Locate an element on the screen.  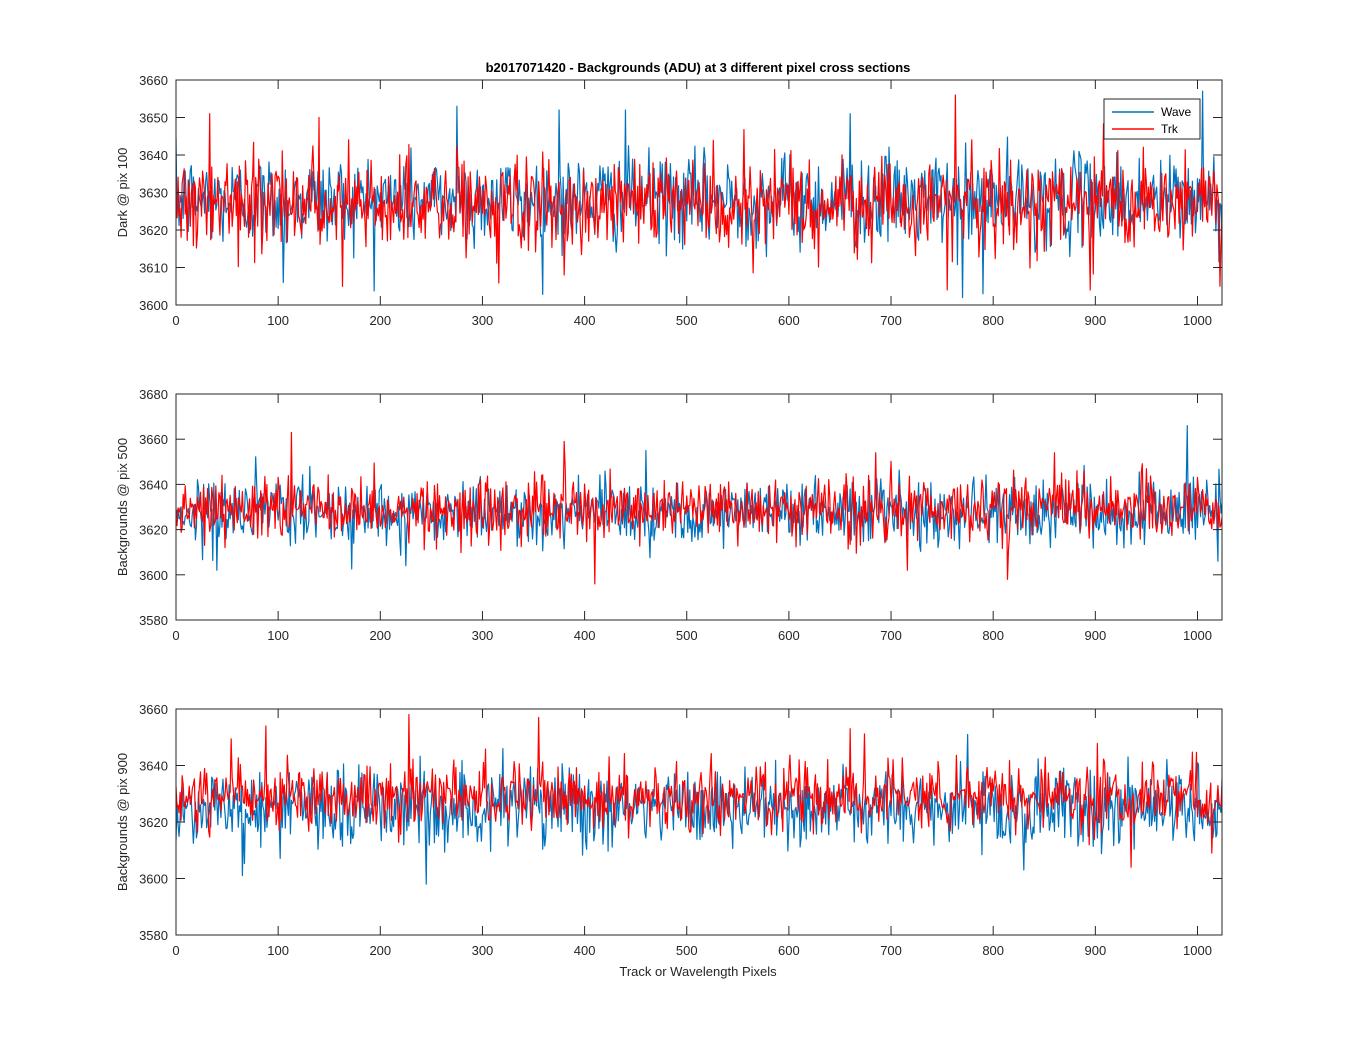
y-tick-label: 3680 is located at coordinates (153, 394).